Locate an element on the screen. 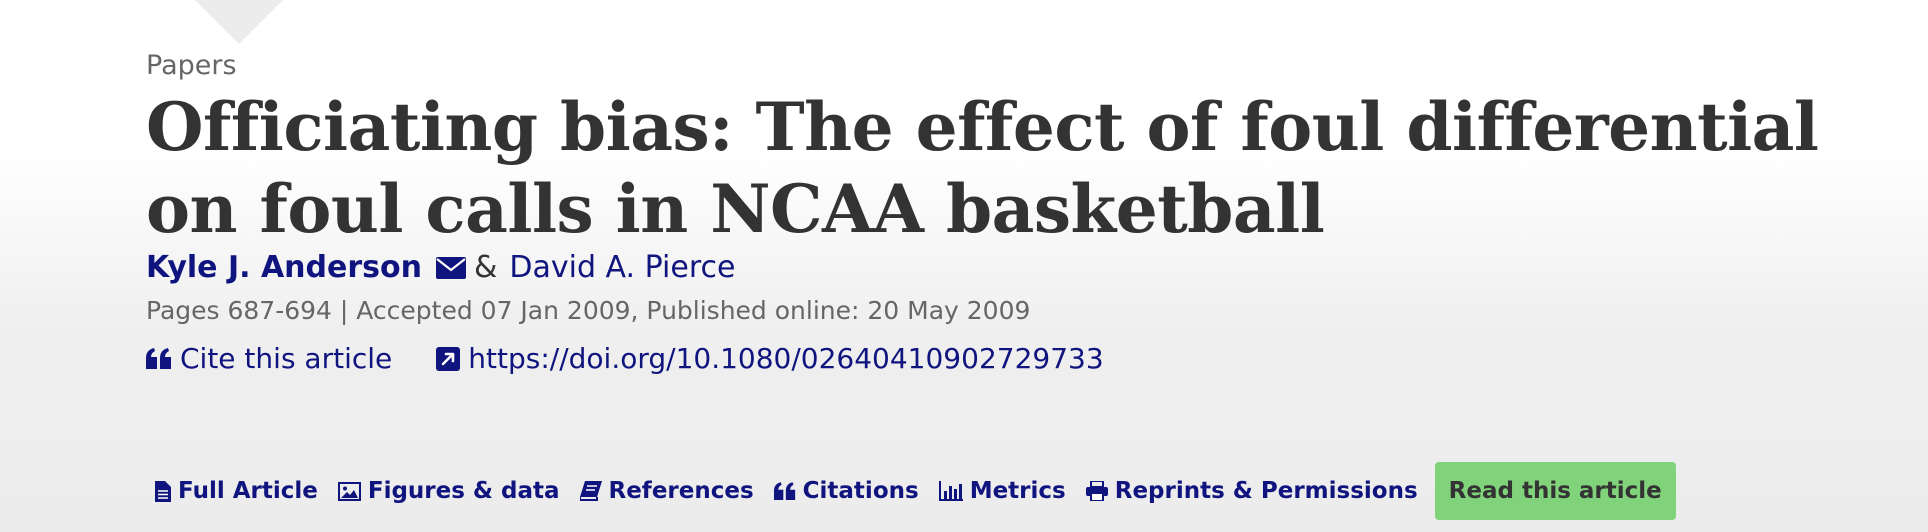 The width and height of the screenshot is (1928, 532). tab-full-article: Full Article is located at coordinates (237, 491).